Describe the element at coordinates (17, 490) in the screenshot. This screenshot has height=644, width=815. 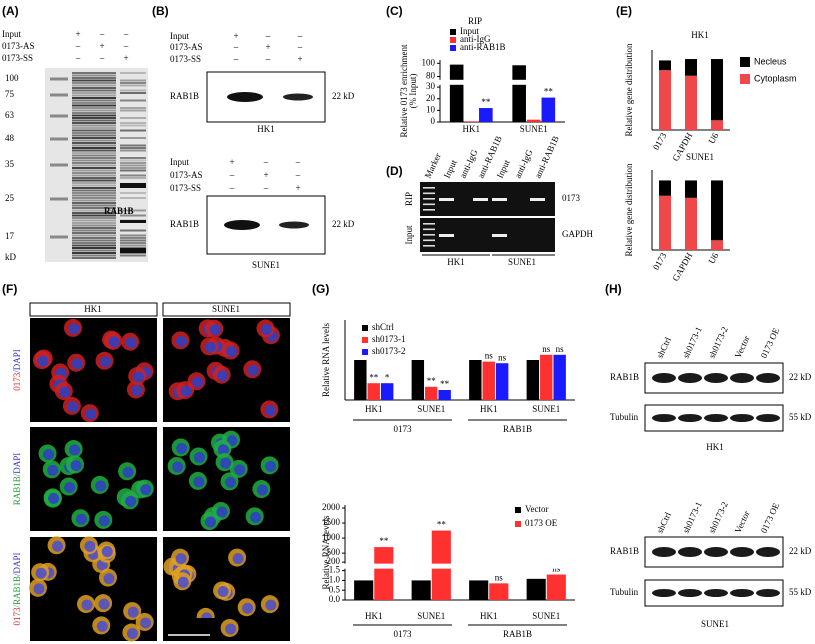
I see `row-label-part: RAB1B` at that location.